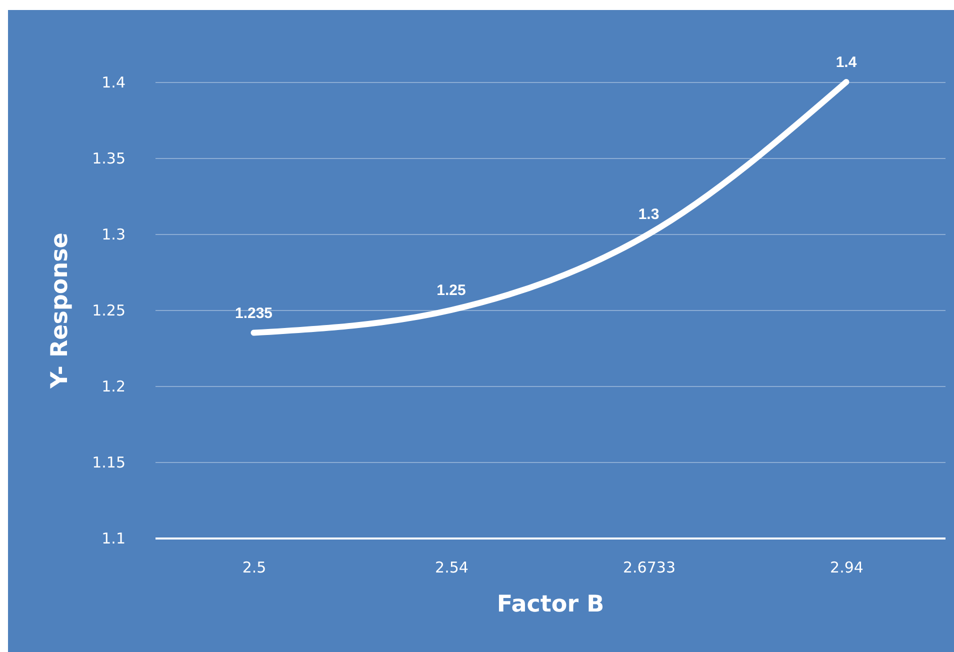  What do you see at coordinates (114, 539) in the screenshot?
I see `y-tick-label: 1.1` at bounding box center [114, 539].